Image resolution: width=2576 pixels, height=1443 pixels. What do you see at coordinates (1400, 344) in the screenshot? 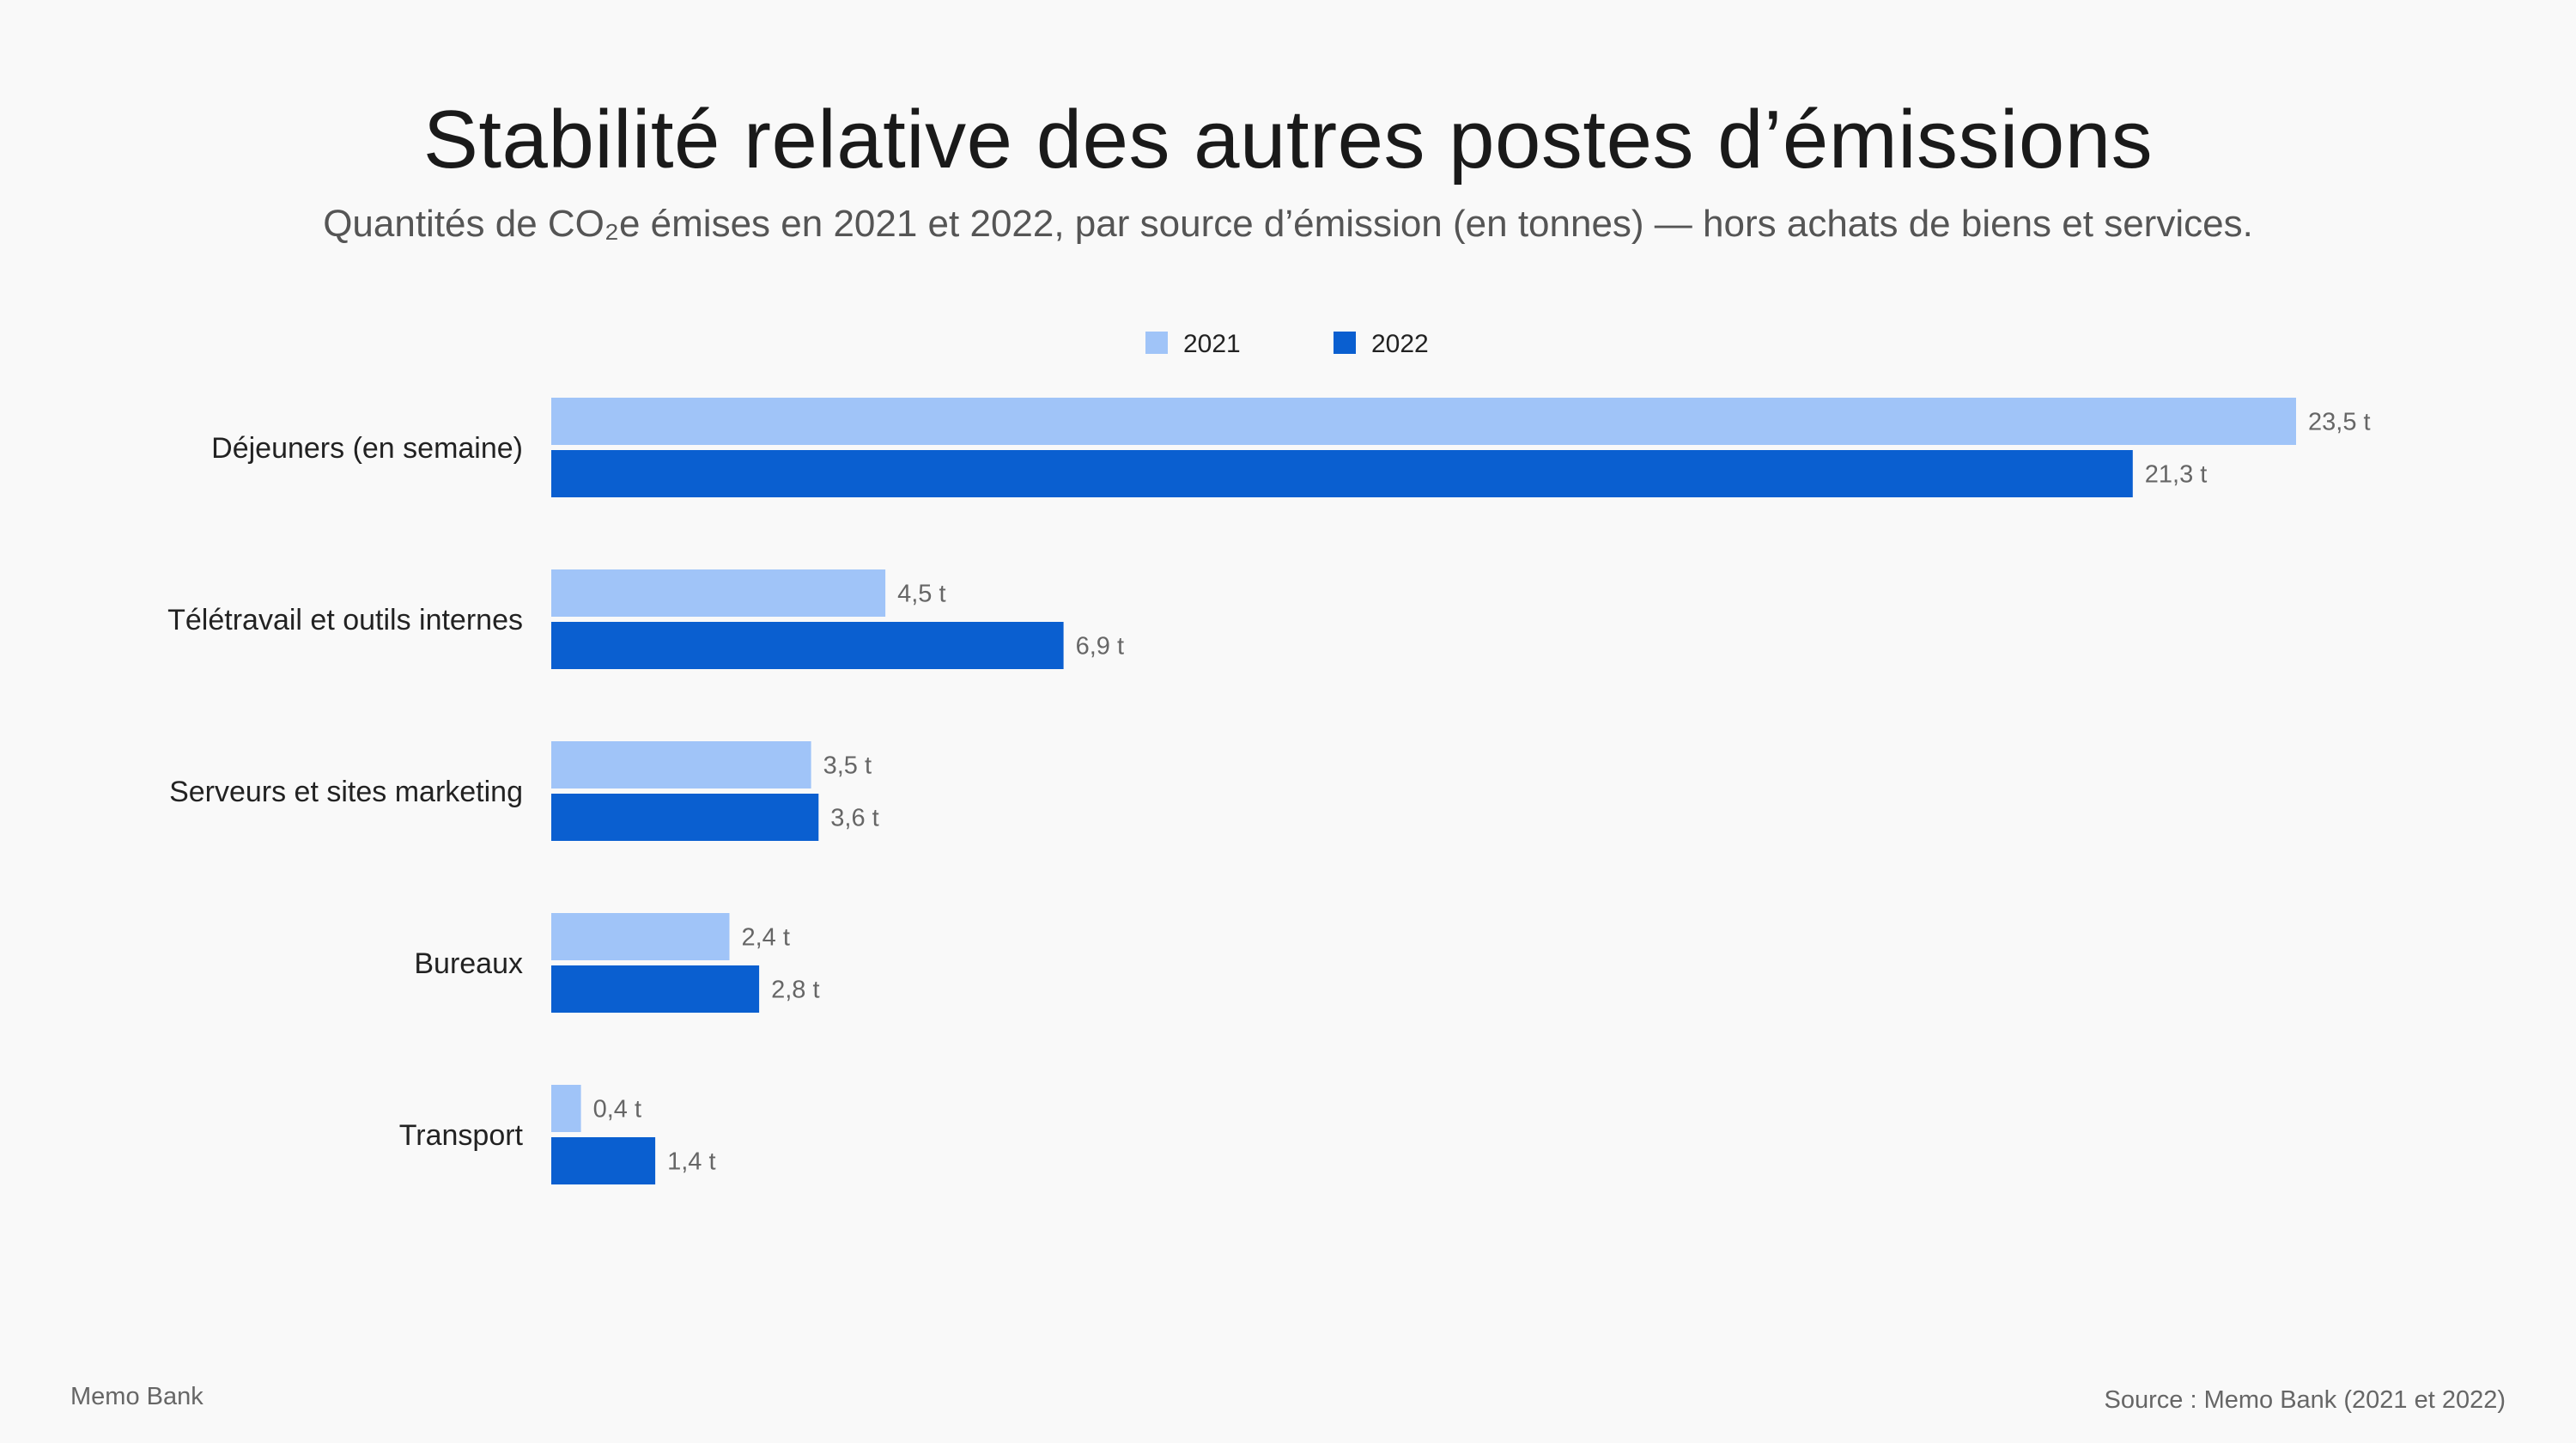
I see `legend-label-2022: 2022` at bounding box center [1400, 344].